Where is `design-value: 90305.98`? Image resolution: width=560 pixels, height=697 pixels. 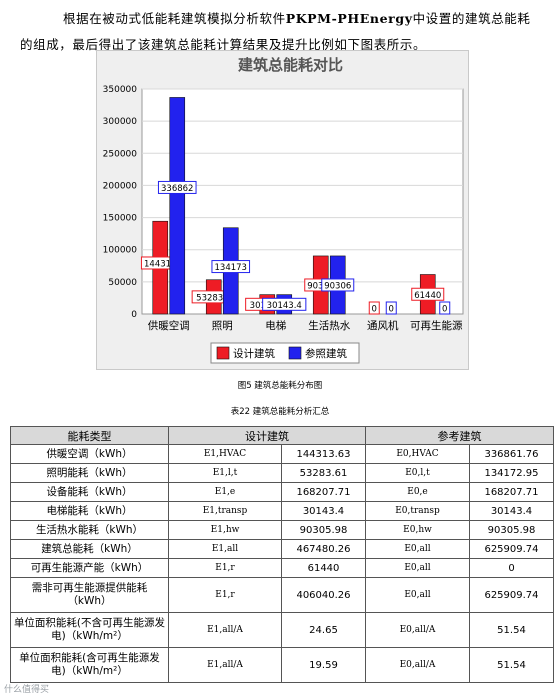
design-value: 90305.98 is located at coordinates (323, 530).